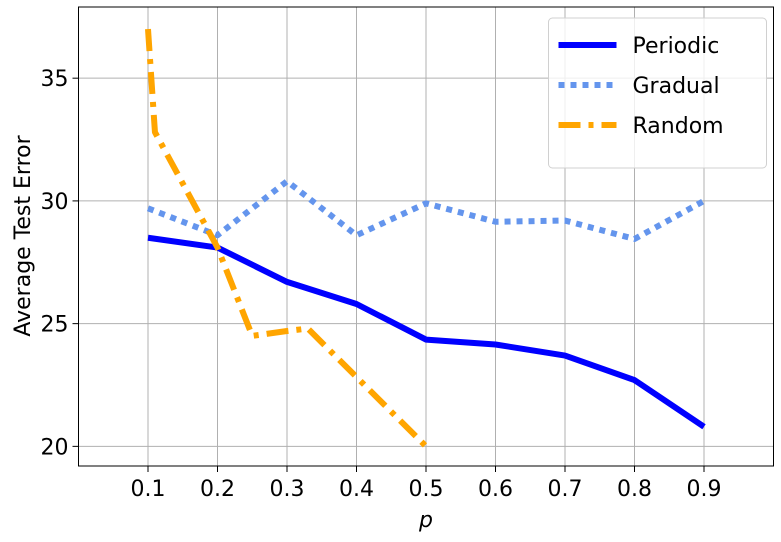  Describe the element at coordinates (55, 447) in the screenshot. I see `y-tick-label: 20` at that location.